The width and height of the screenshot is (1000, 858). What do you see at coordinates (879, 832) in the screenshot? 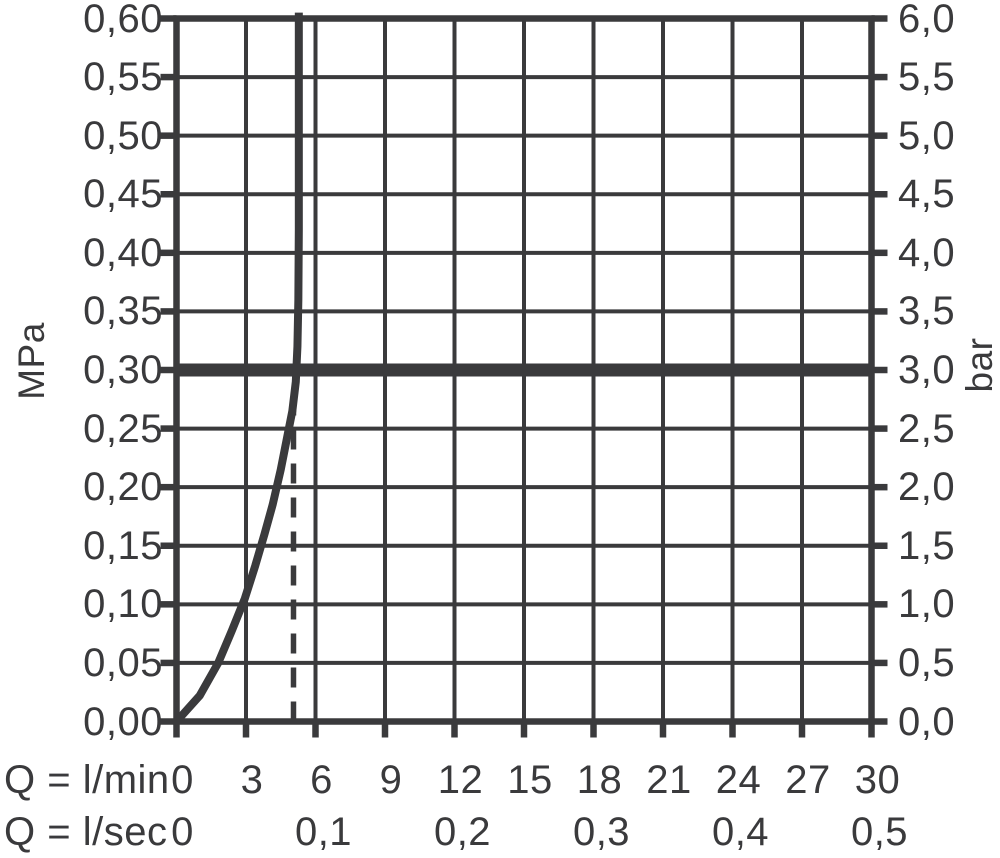
I see `x-lsec-tick-label: 0,5` at bounding box center [879, 832].